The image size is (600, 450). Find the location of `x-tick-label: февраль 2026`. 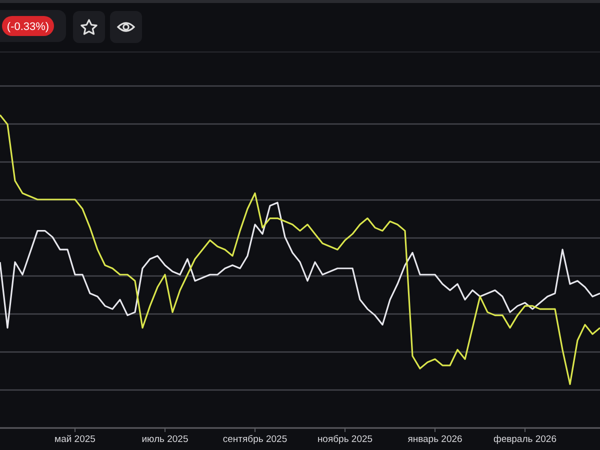

x-tick-label: февраль 2026 is located at coordinates (525, 439).